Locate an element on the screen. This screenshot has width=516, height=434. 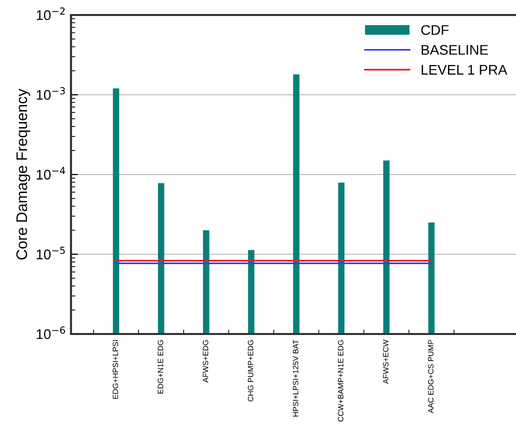
legend-label: CDF is located at coordinates (435, 30).